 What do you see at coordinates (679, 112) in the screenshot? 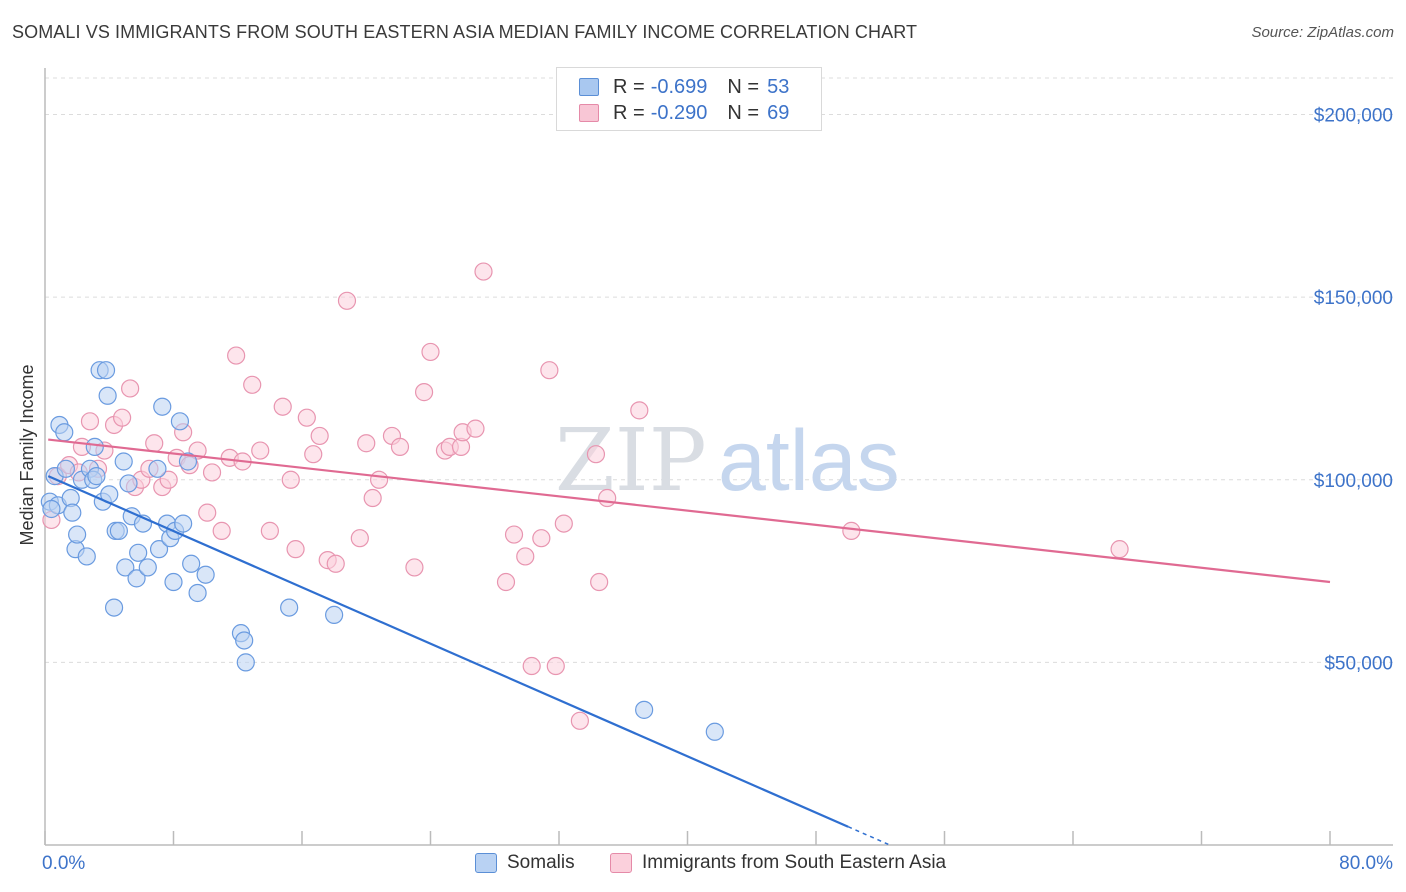
I see `legend-r-value: -0.290` at bounding box center [679, 112].